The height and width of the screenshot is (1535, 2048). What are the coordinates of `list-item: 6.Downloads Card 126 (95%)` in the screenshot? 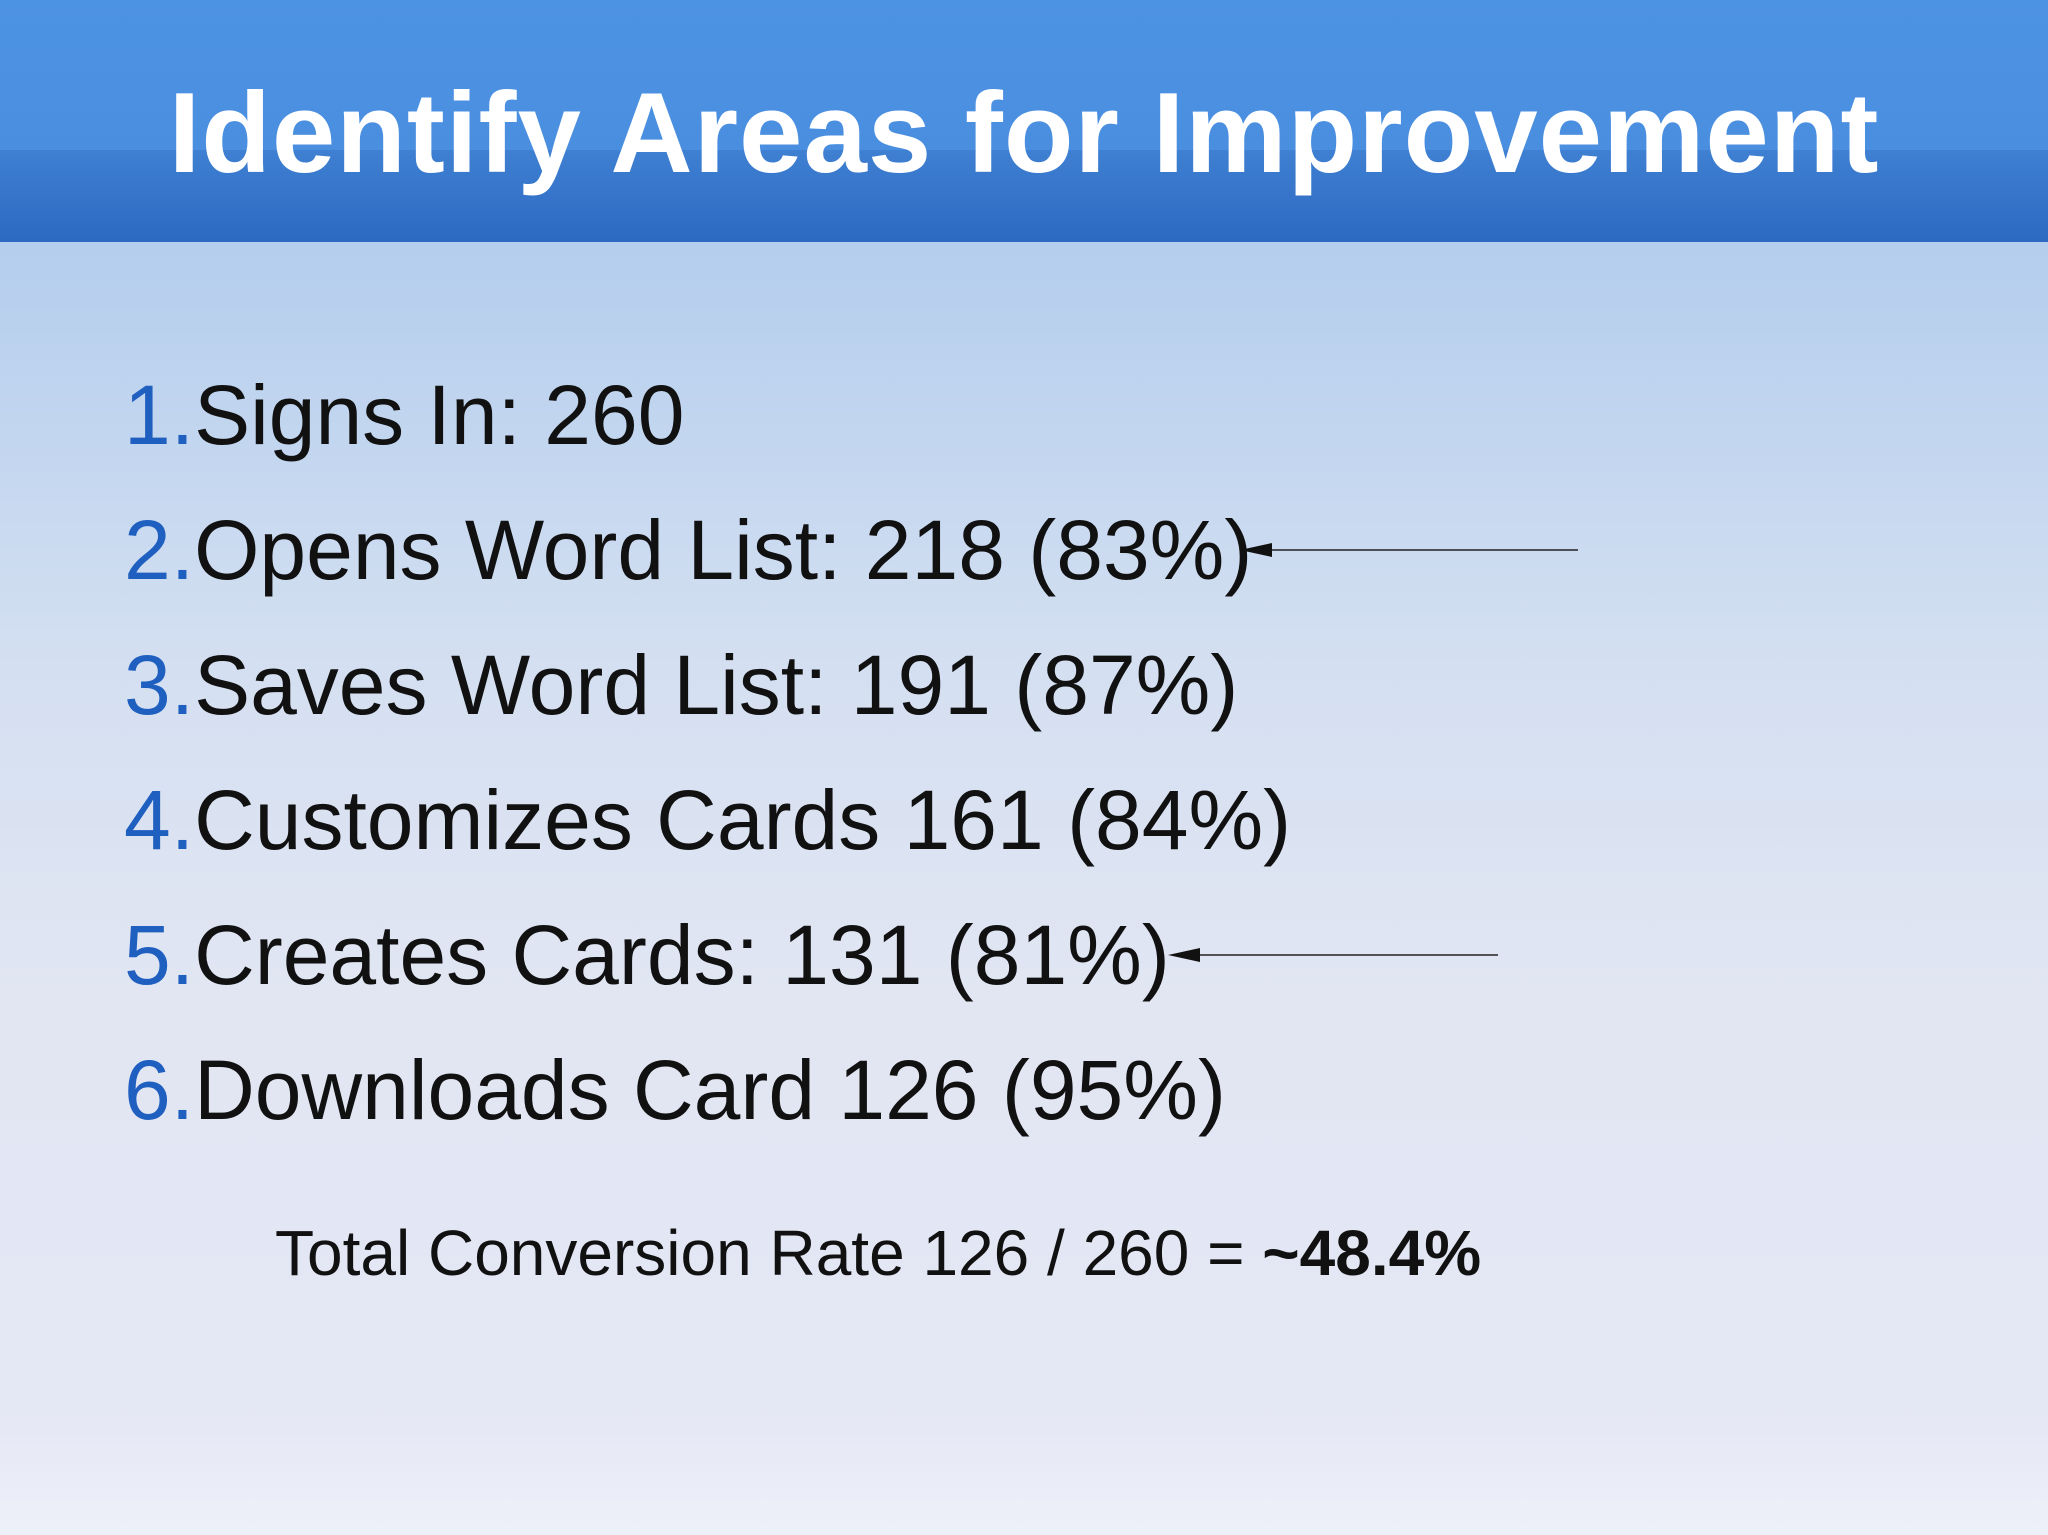 It's located at (707, 1107).